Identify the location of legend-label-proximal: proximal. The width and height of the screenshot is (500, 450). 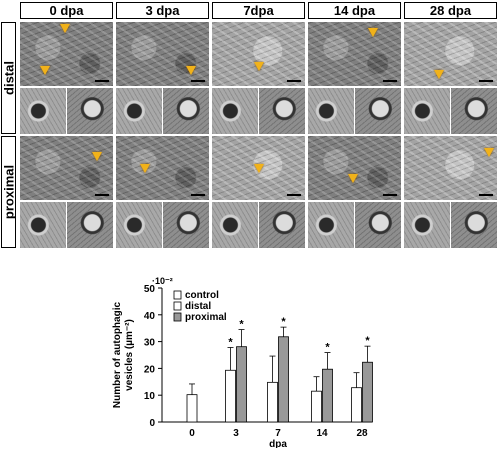
(206, 317).